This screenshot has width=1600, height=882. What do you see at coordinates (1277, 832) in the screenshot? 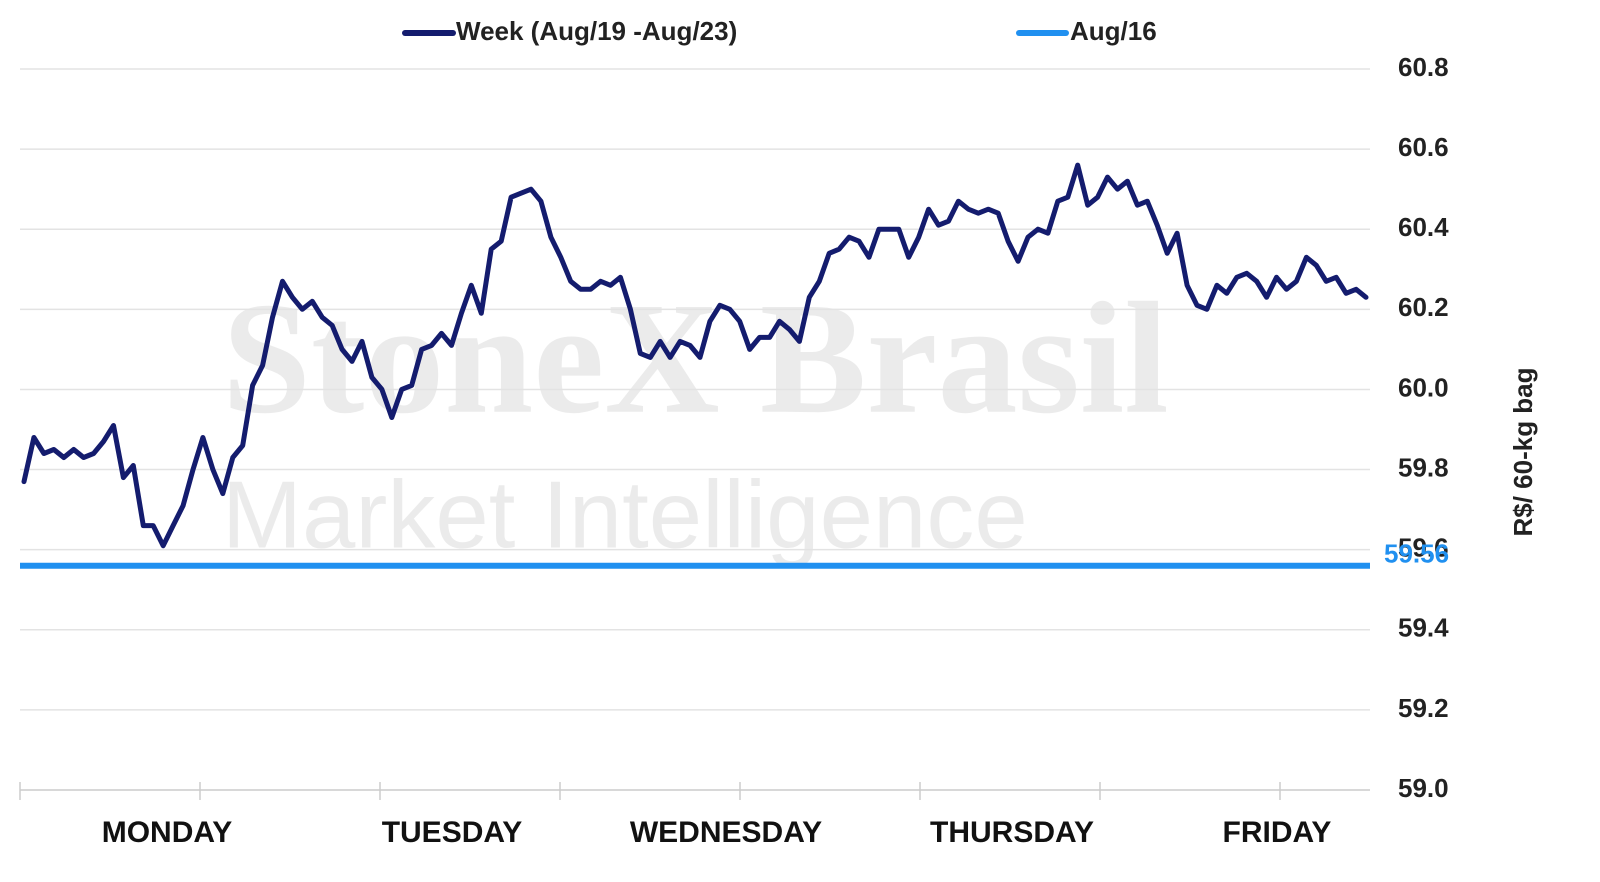
I see `x-tick-label: FRIDAY` at bounding box center [1277, 832].